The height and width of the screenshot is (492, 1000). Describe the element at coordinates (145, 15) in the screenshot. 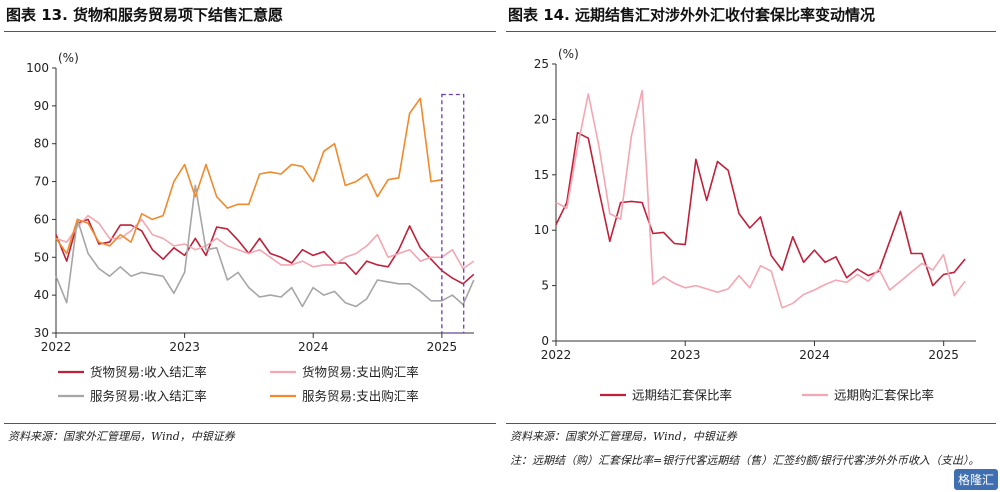

I see `chart-title: 图表 13. 货物和服务贸易项下结售汇意愿` at that location.